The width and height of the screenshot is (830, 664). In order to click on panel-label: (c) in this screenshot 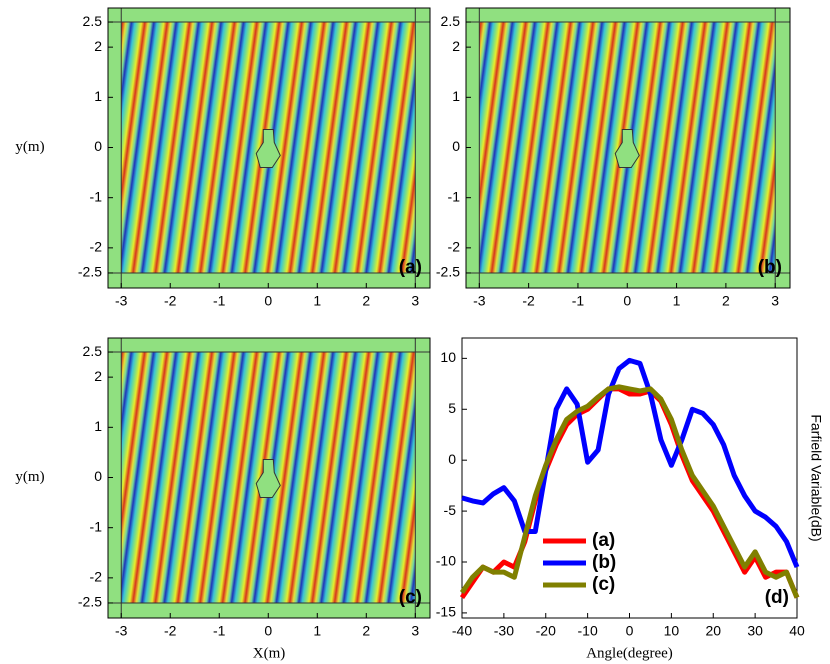, I will do `click(410, 597)`.